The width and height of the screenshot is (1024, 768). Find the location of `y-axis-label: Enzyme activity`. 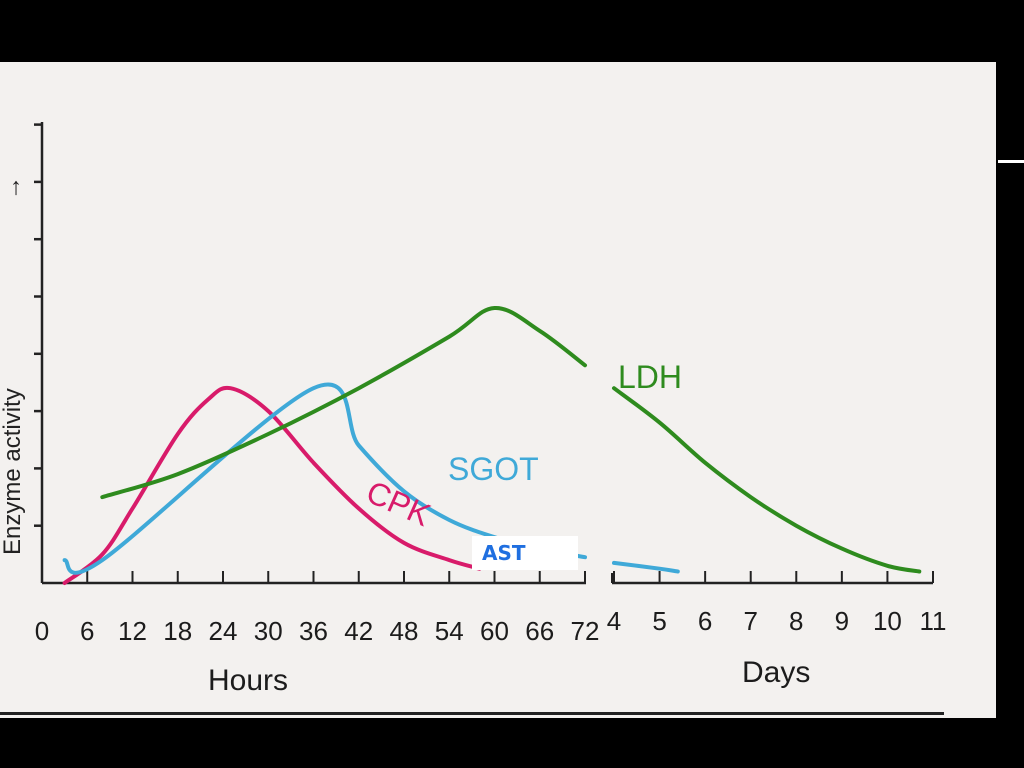

y-axis-label: Enzyme activity is located at coordinates (13, 471).